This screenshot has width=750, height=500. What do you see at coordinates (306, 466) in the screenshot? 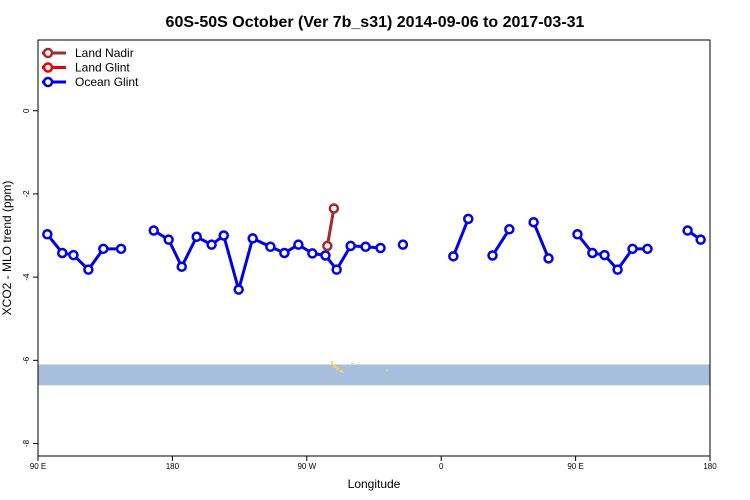
I see `x-tick-label: 90 W` at bounding box center [306, 466].